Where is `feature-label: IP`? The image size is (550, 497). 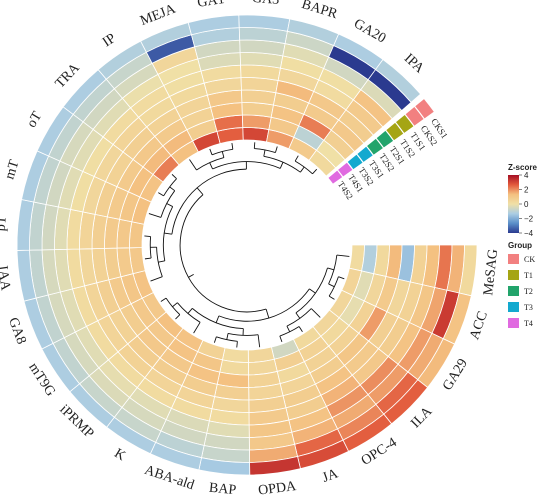
feature-label: IP is located at coordinates (109, 41).